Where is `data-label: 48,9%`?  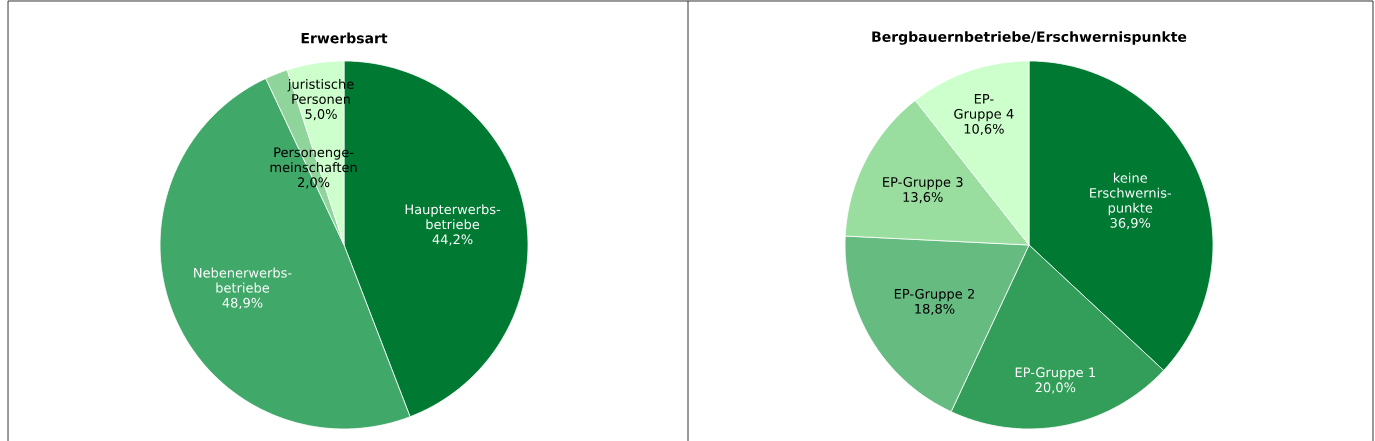 data-label: 48,9% is located at coordinates (242, 303).